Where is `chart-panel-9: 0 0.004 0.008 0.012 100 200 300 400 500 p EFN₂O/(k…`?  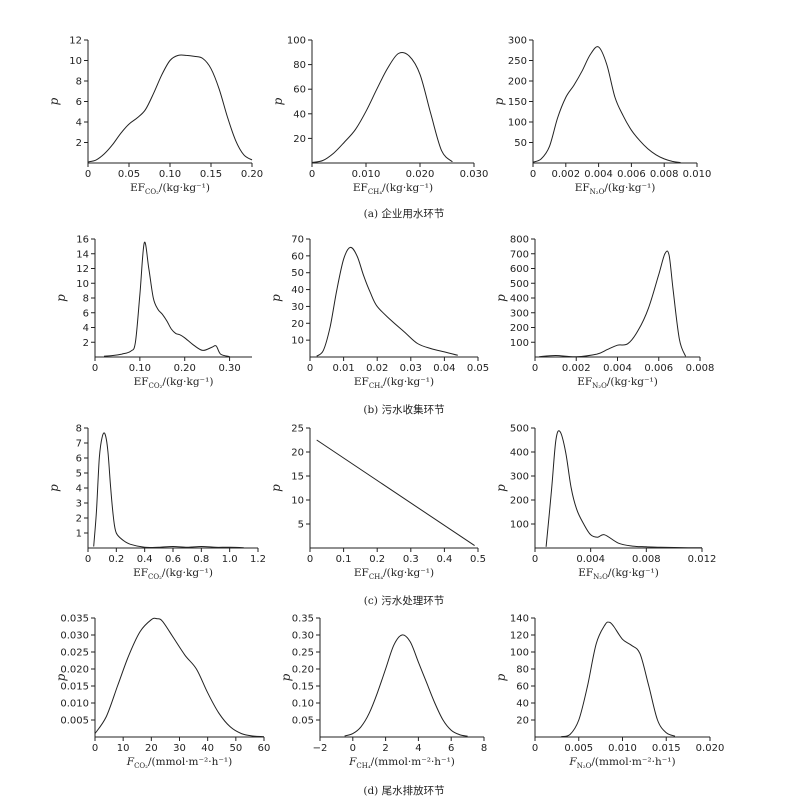
chart-panel-9: 0 0.004 0.008 0.012 100 200 300 400 500 p EFN₂O/(k… is located at coordinates (605, 503).